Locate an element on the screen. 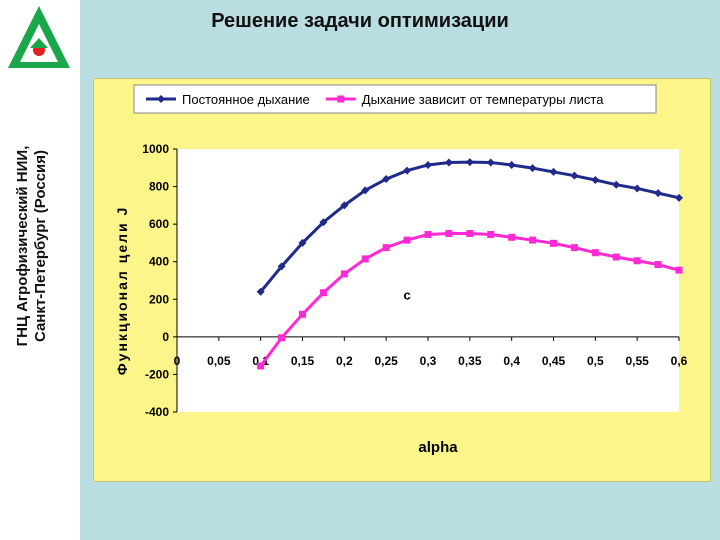 This screenshot has height=540, width=720. x-tick-label: 0,45 is located at coordinates (554, 361).